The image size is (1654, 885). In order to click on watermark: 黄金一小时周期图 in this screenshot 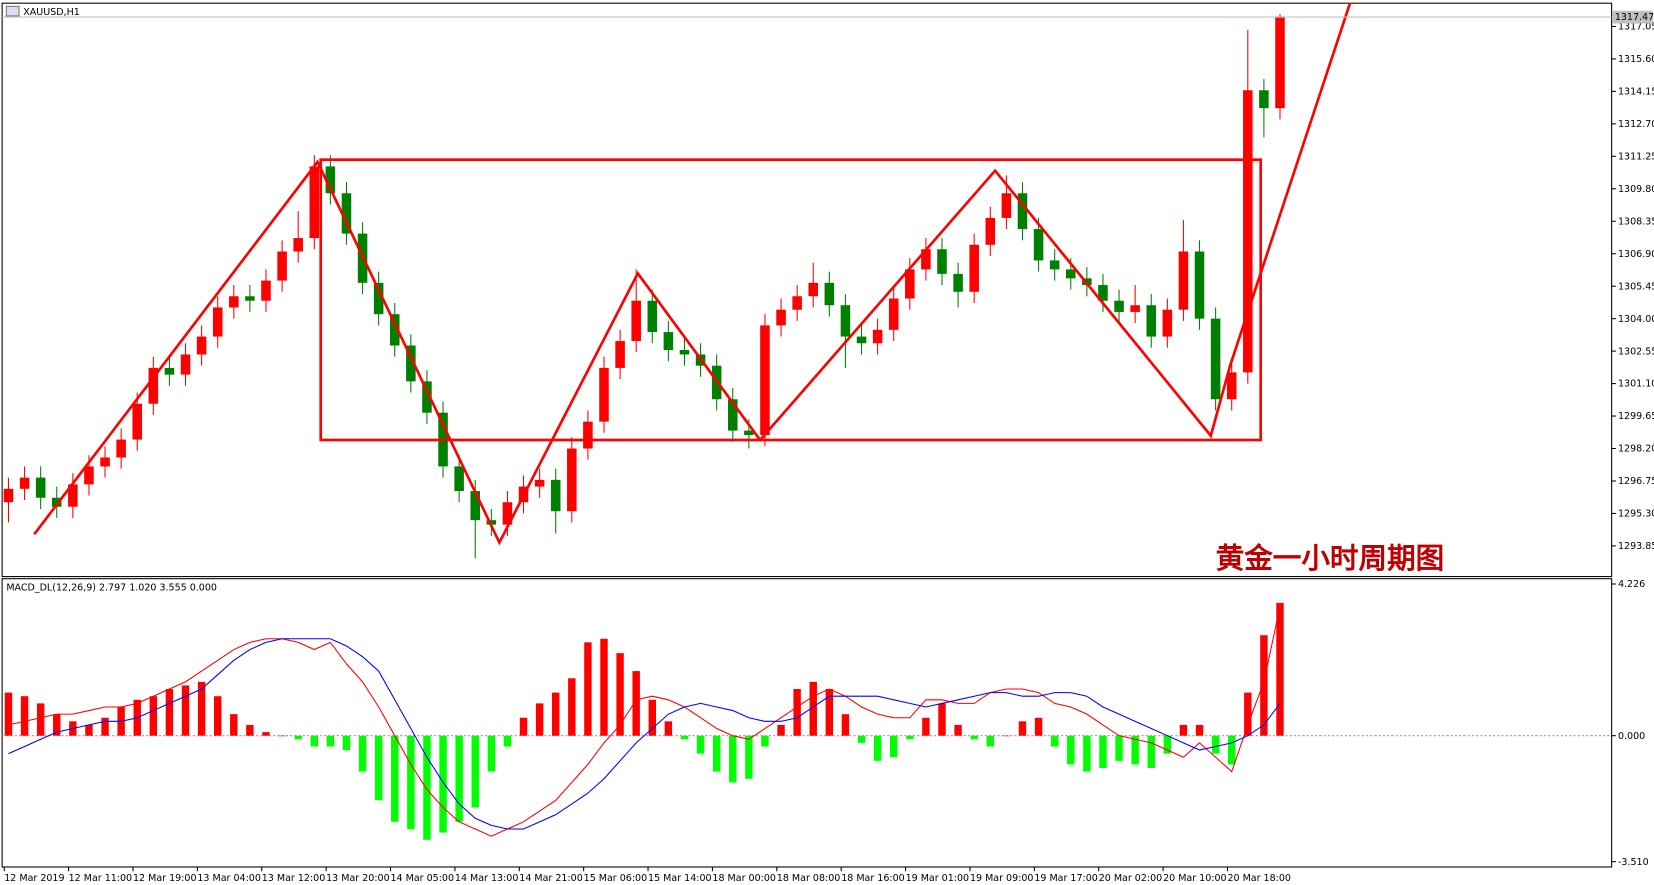, I will do `click(1330, 558)`.